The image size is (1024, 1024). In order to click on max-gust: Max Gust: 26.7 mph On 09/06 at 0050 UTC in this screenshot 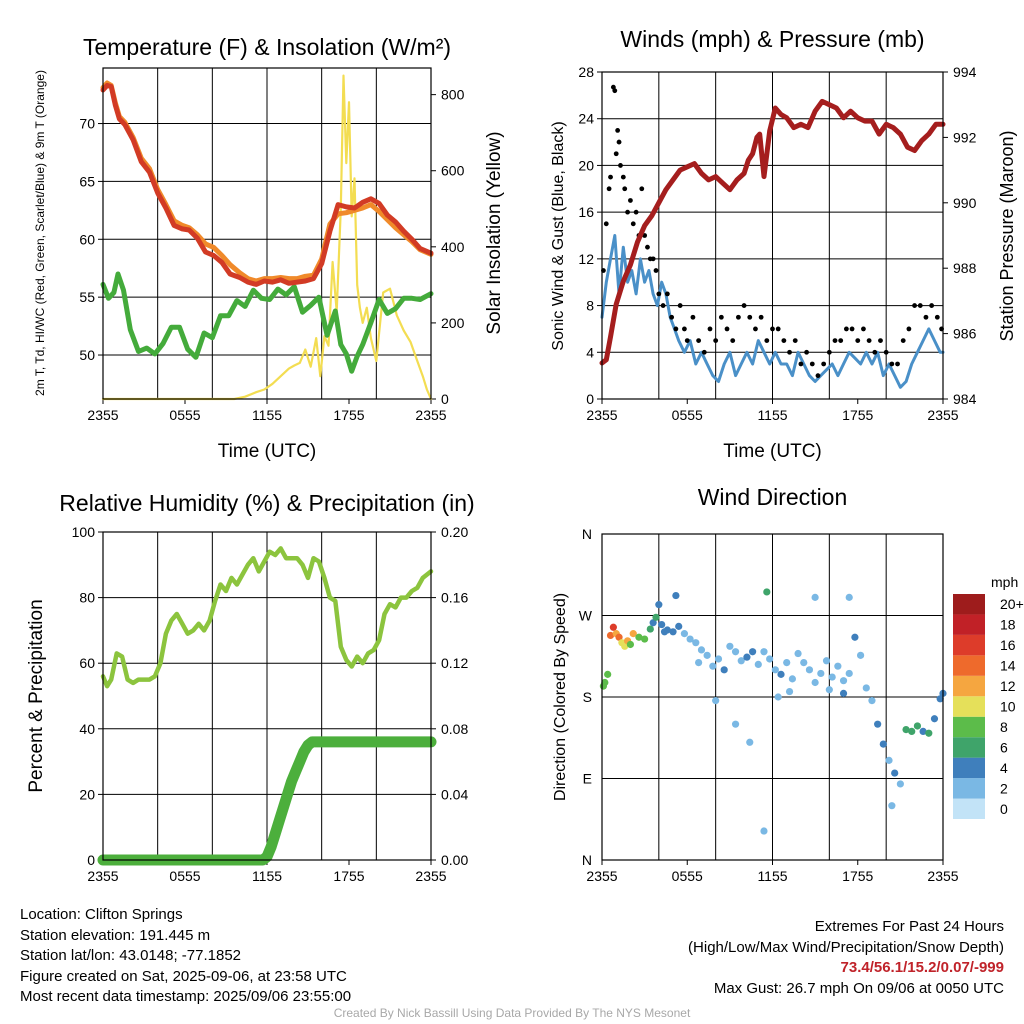, I will do `click(858, 988)`.